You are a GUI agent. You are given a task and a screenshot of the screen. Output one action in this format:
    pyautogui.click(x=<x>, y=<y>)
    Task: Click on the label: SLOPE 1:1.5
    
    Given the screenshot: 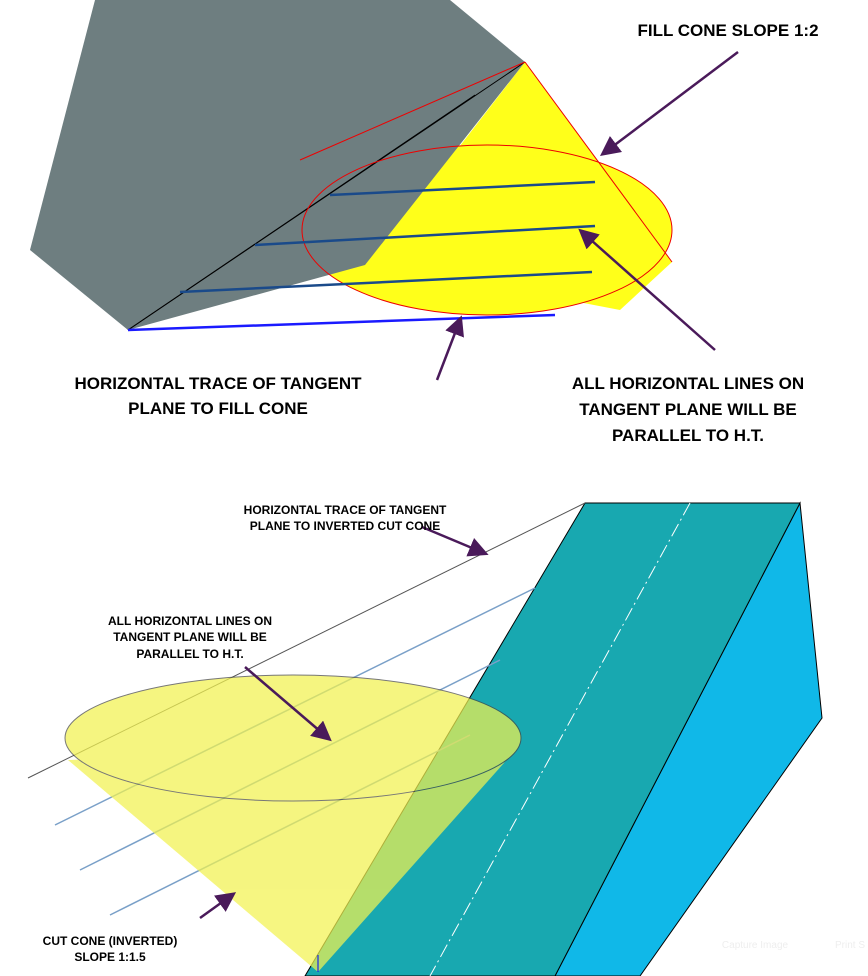 What is the action you would take?
    pyautogui.click(x=110, y=957)
    